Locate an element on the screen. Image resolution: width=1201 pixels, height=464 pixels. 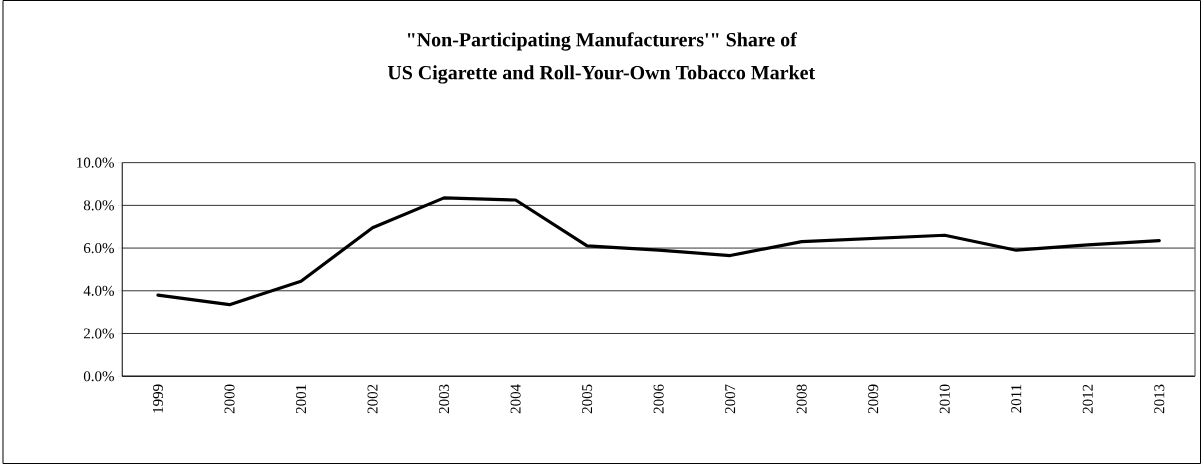
x-tick-label: 2005 is located at coordinates (587, 399).